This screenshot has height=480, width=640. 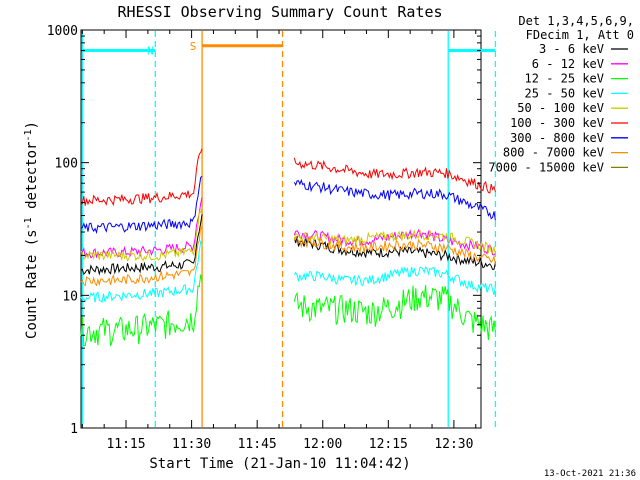 I want to click on y-tick-label: 1, so click(x=74, y=429).